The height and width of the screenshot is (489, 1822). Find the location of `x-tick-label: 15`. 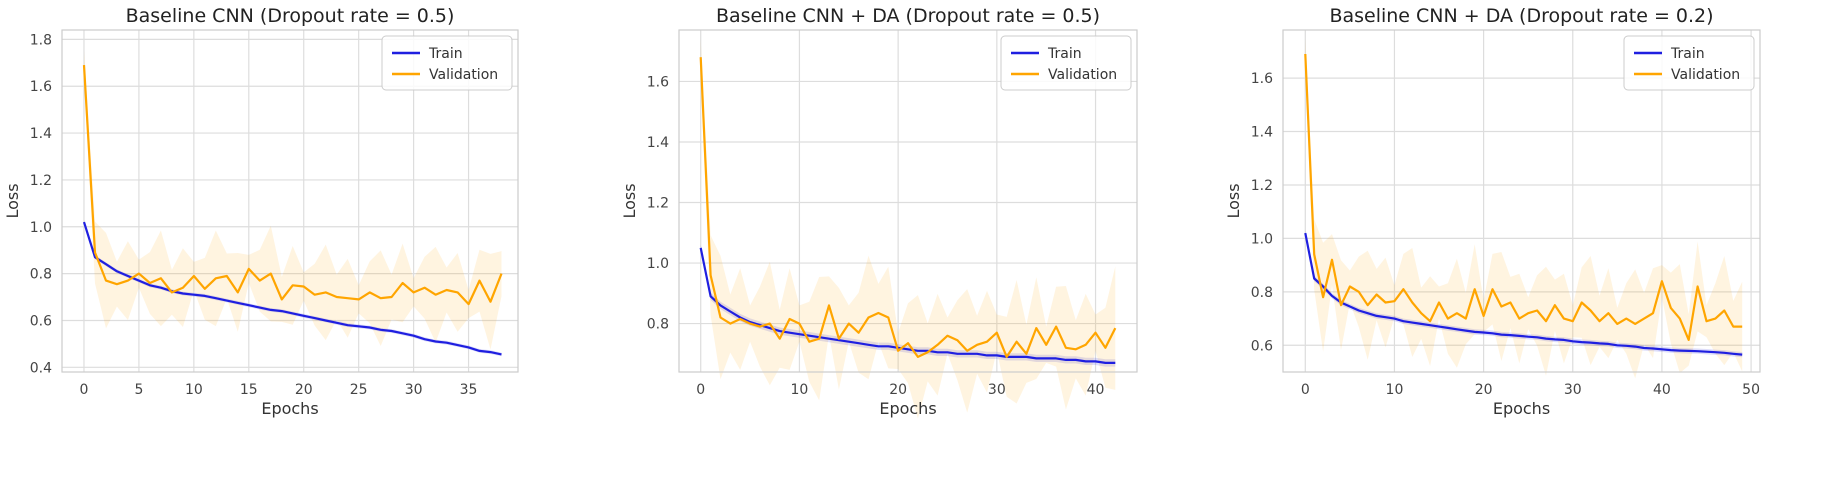

x-tick-label: 15 is located at coordinates (249, 390).